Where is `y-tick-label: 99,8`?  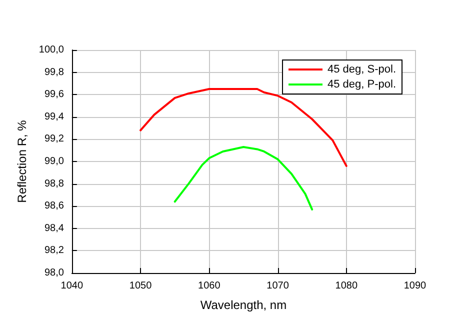
y-tick-label: 99,8 is located at coordinates (54, 72).